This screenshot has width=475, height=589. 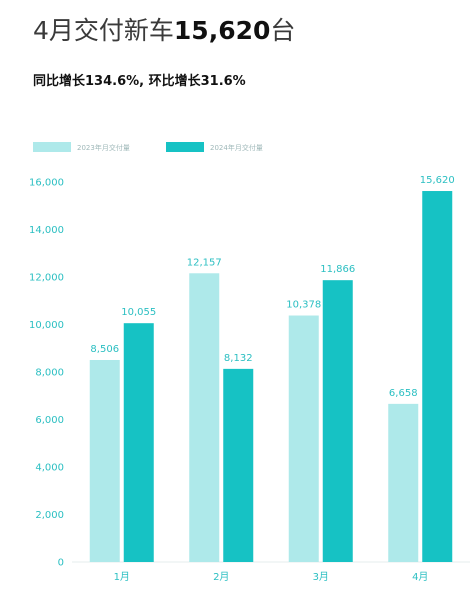 What do you see at coordinates (221, 577) in the screenshot?
I see `x-tick-label: 2月` at bounding box center [221, 577].